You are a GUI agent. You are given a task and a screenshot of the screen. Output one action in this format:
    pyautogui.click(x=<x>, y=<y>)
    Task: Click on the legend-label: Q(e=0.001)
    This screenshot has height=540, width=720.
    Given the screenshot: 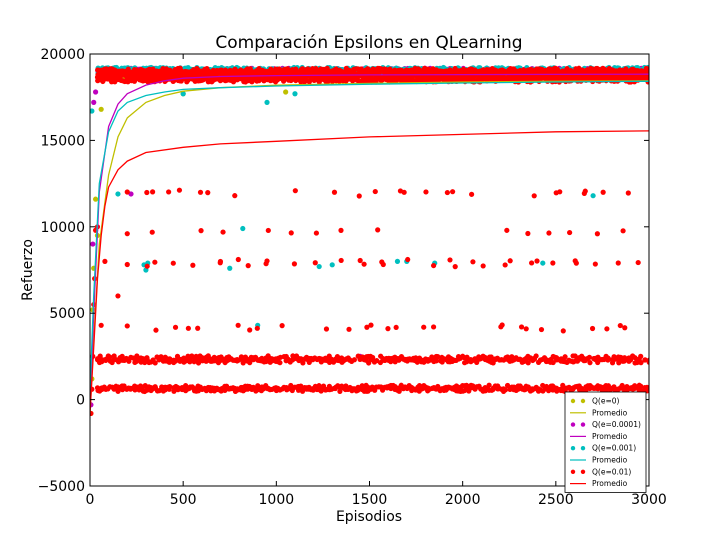 What is the action you would take?
    pyautogui.click(x=614, y=448)
    